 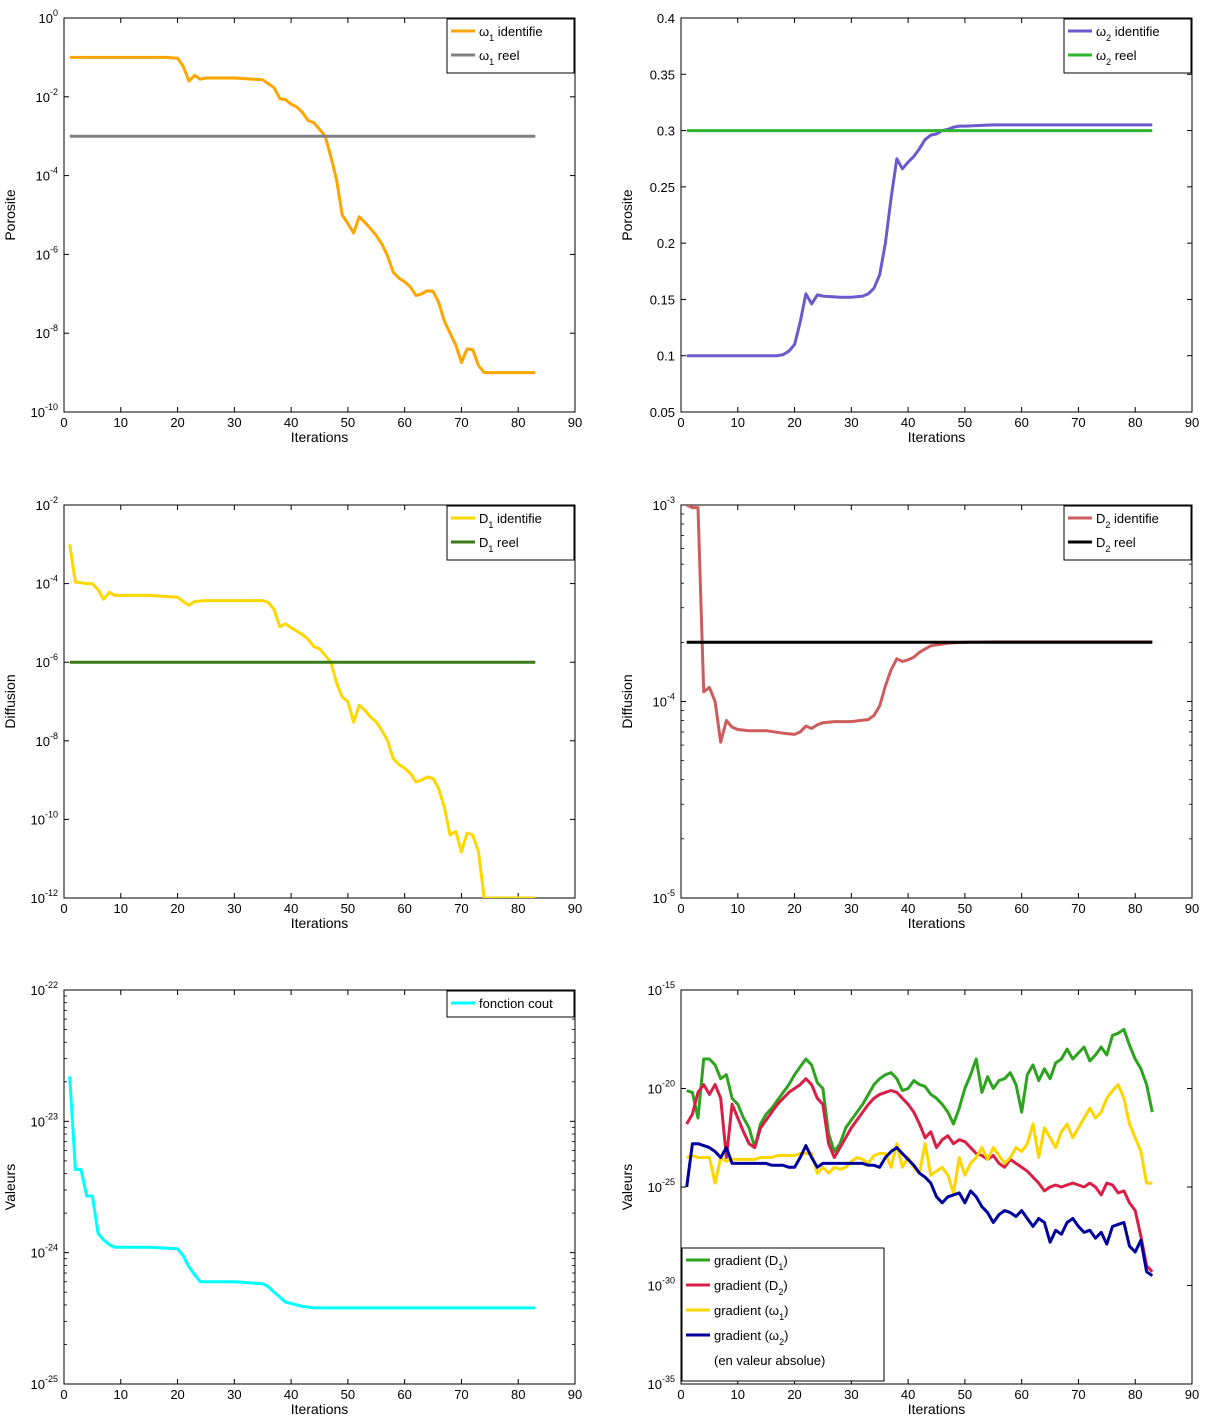 I want to click on legend-label: gradient (ω1), so click(x=751, y=1312).